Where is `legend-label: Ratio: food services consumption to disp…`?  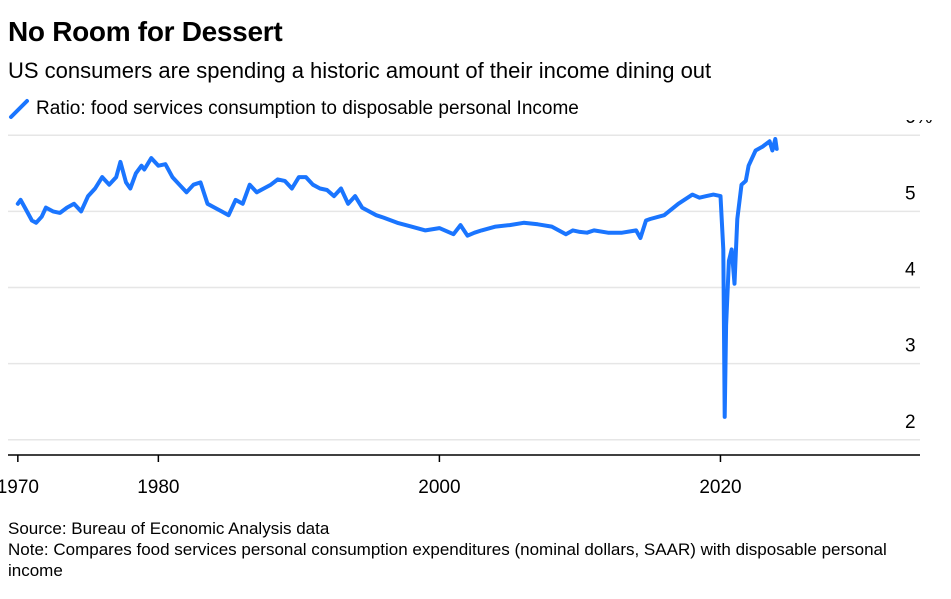 legend-label: Ratio: food services consumption to disp… is located at coordinates (307, 108).